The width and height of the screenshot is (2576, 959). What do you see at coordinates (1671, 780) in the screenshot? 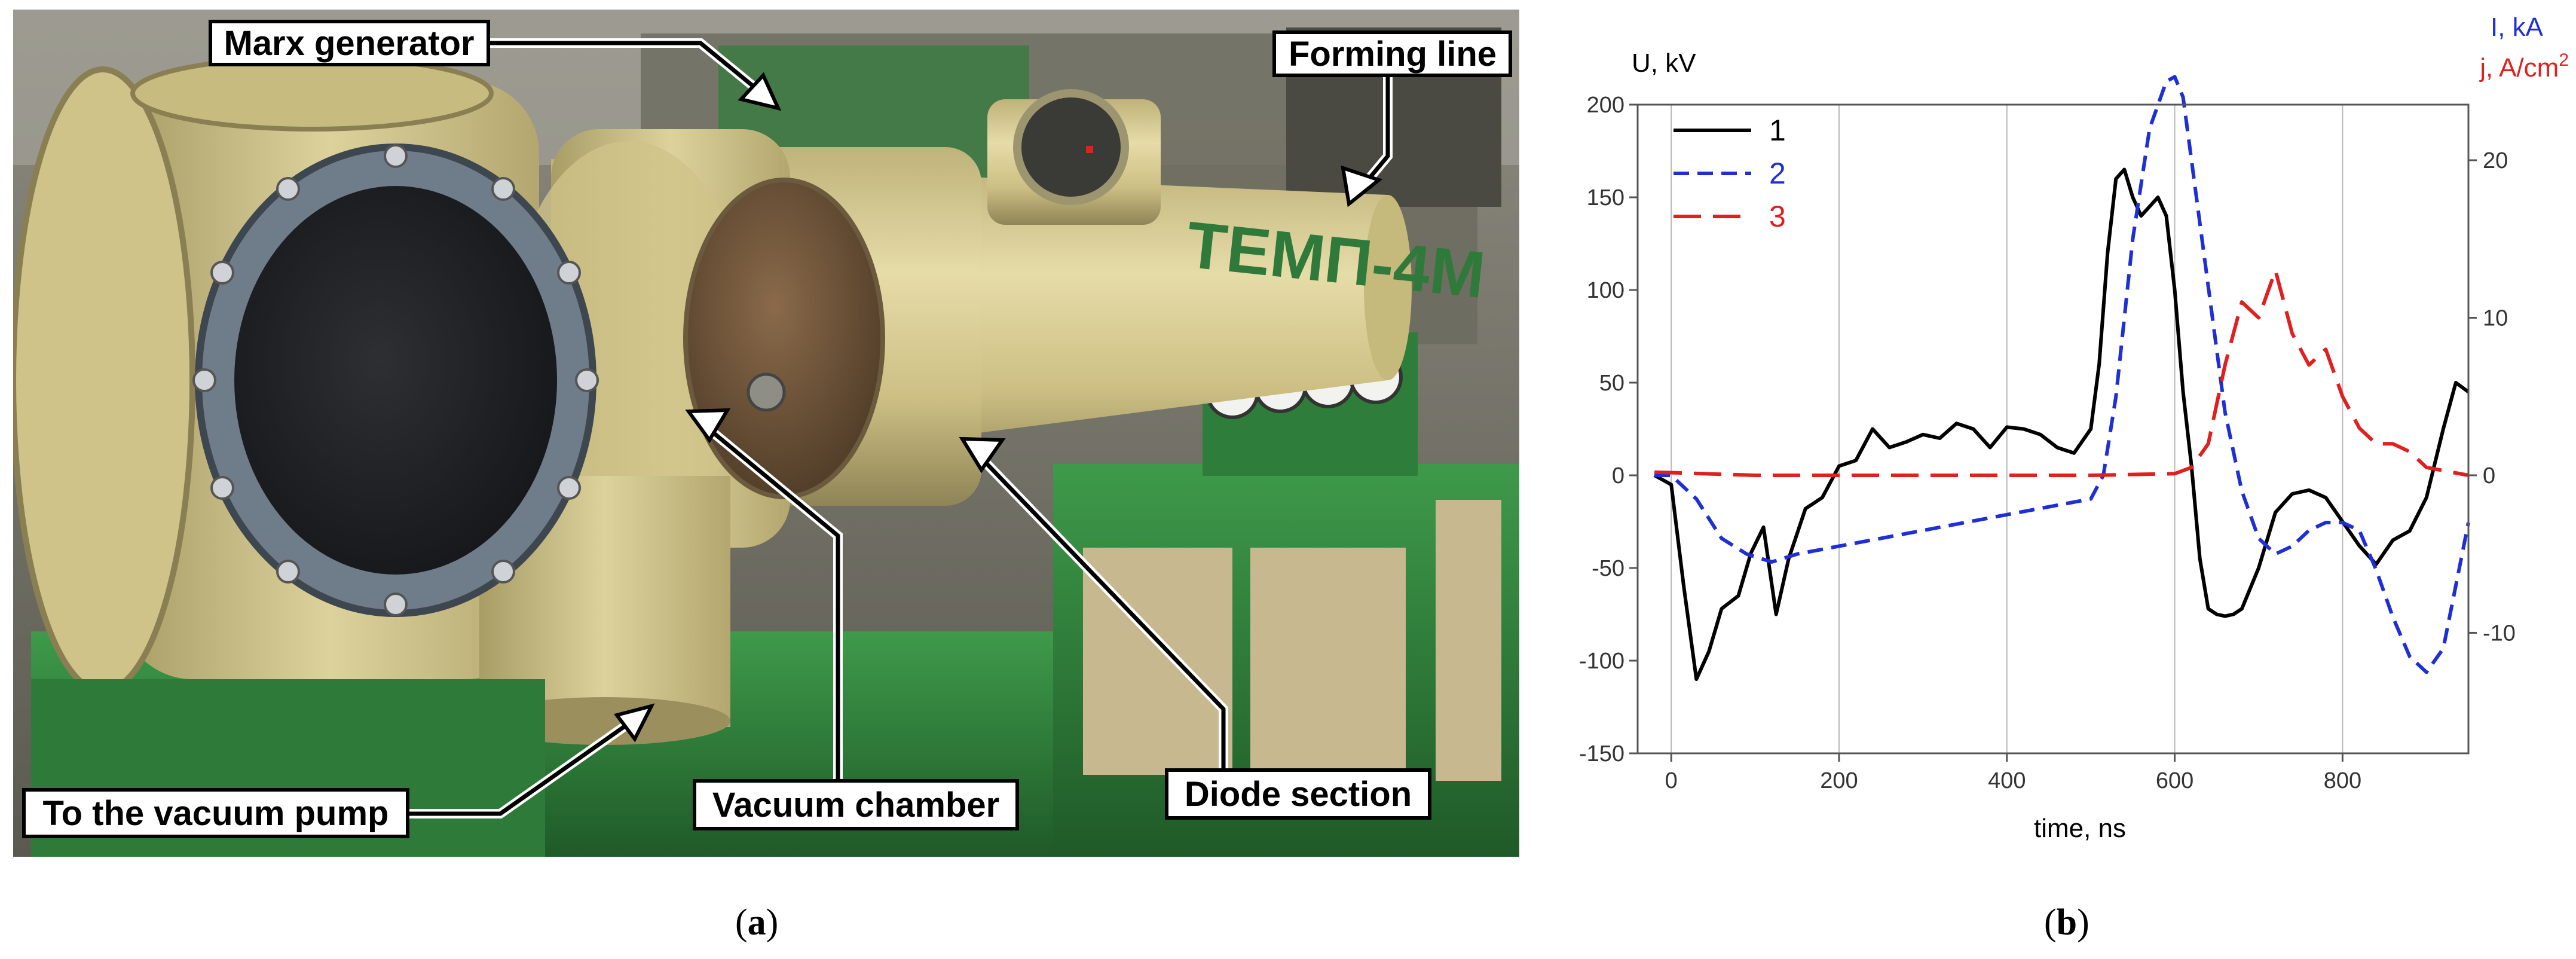
I see `x-tick-label: 0` at bounding box center [1671, 780].